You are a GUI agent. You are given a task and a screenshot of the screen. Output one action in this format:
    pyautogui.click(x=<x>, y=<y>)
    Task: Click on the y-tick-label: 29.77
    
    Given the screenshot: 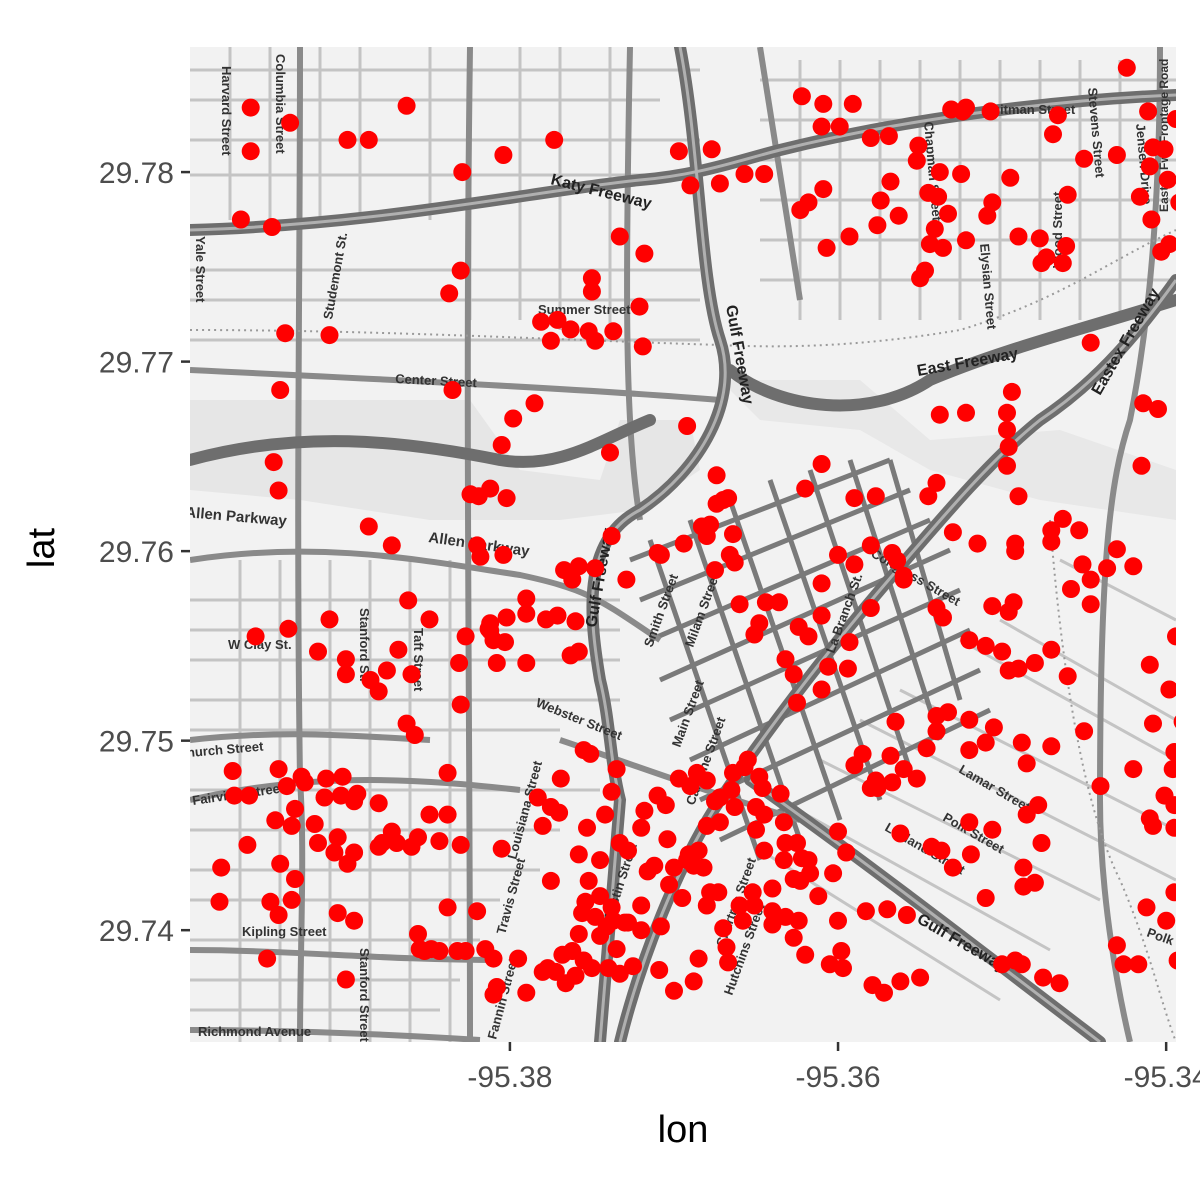 What is the action you would take?
    pyautogui.click(x=136, y=363)
    